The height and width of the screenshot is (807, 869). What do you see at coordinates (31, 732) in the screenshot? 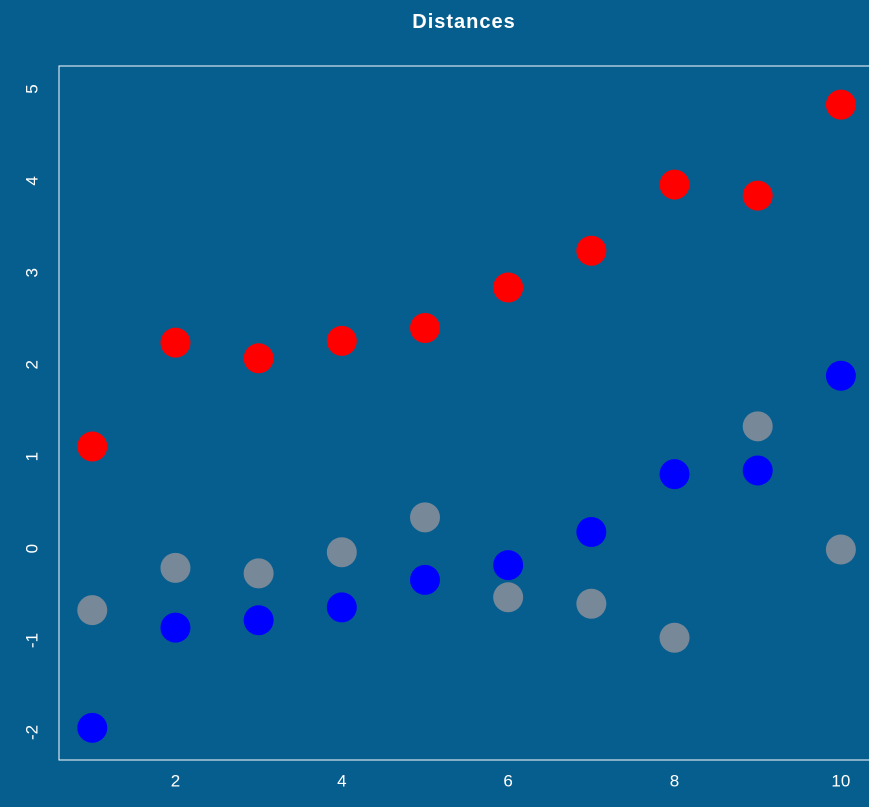
I see `y-tick-label: -2` at bounding box center [31, 732].